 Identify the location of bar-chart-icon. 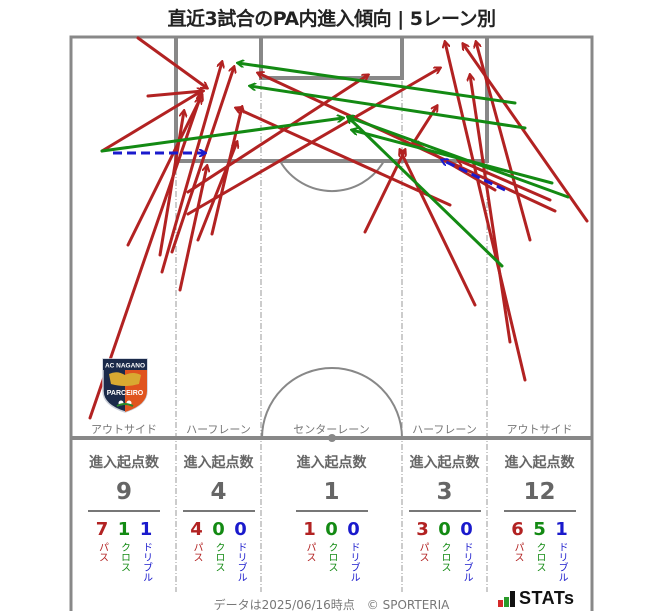
(506, 599).